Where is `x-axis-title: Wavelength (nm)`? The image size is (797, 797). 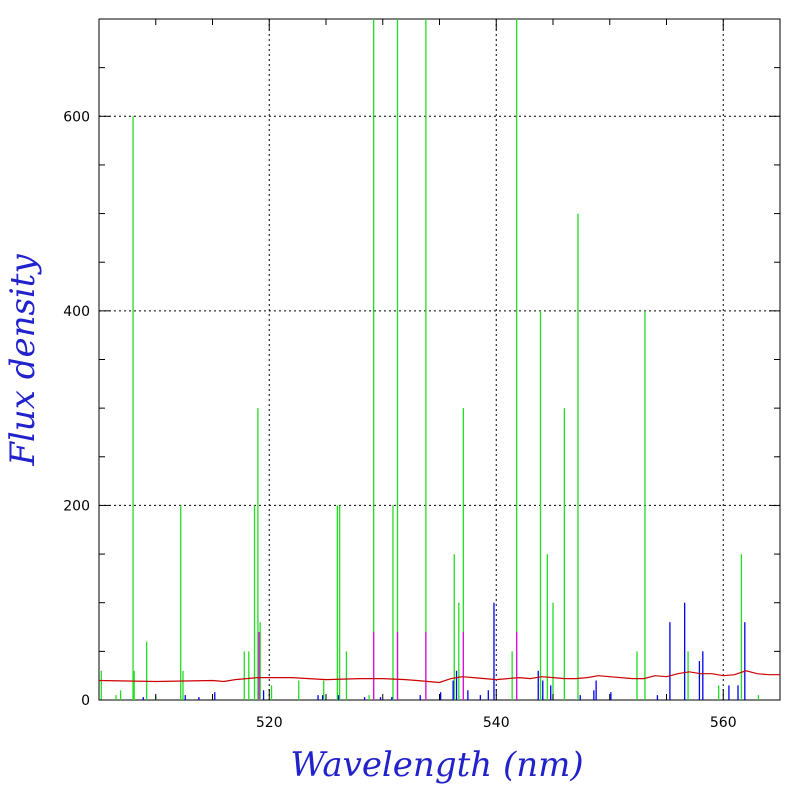
x-axis-title: Wavelength (nm) is located at coordinates (436, 765).